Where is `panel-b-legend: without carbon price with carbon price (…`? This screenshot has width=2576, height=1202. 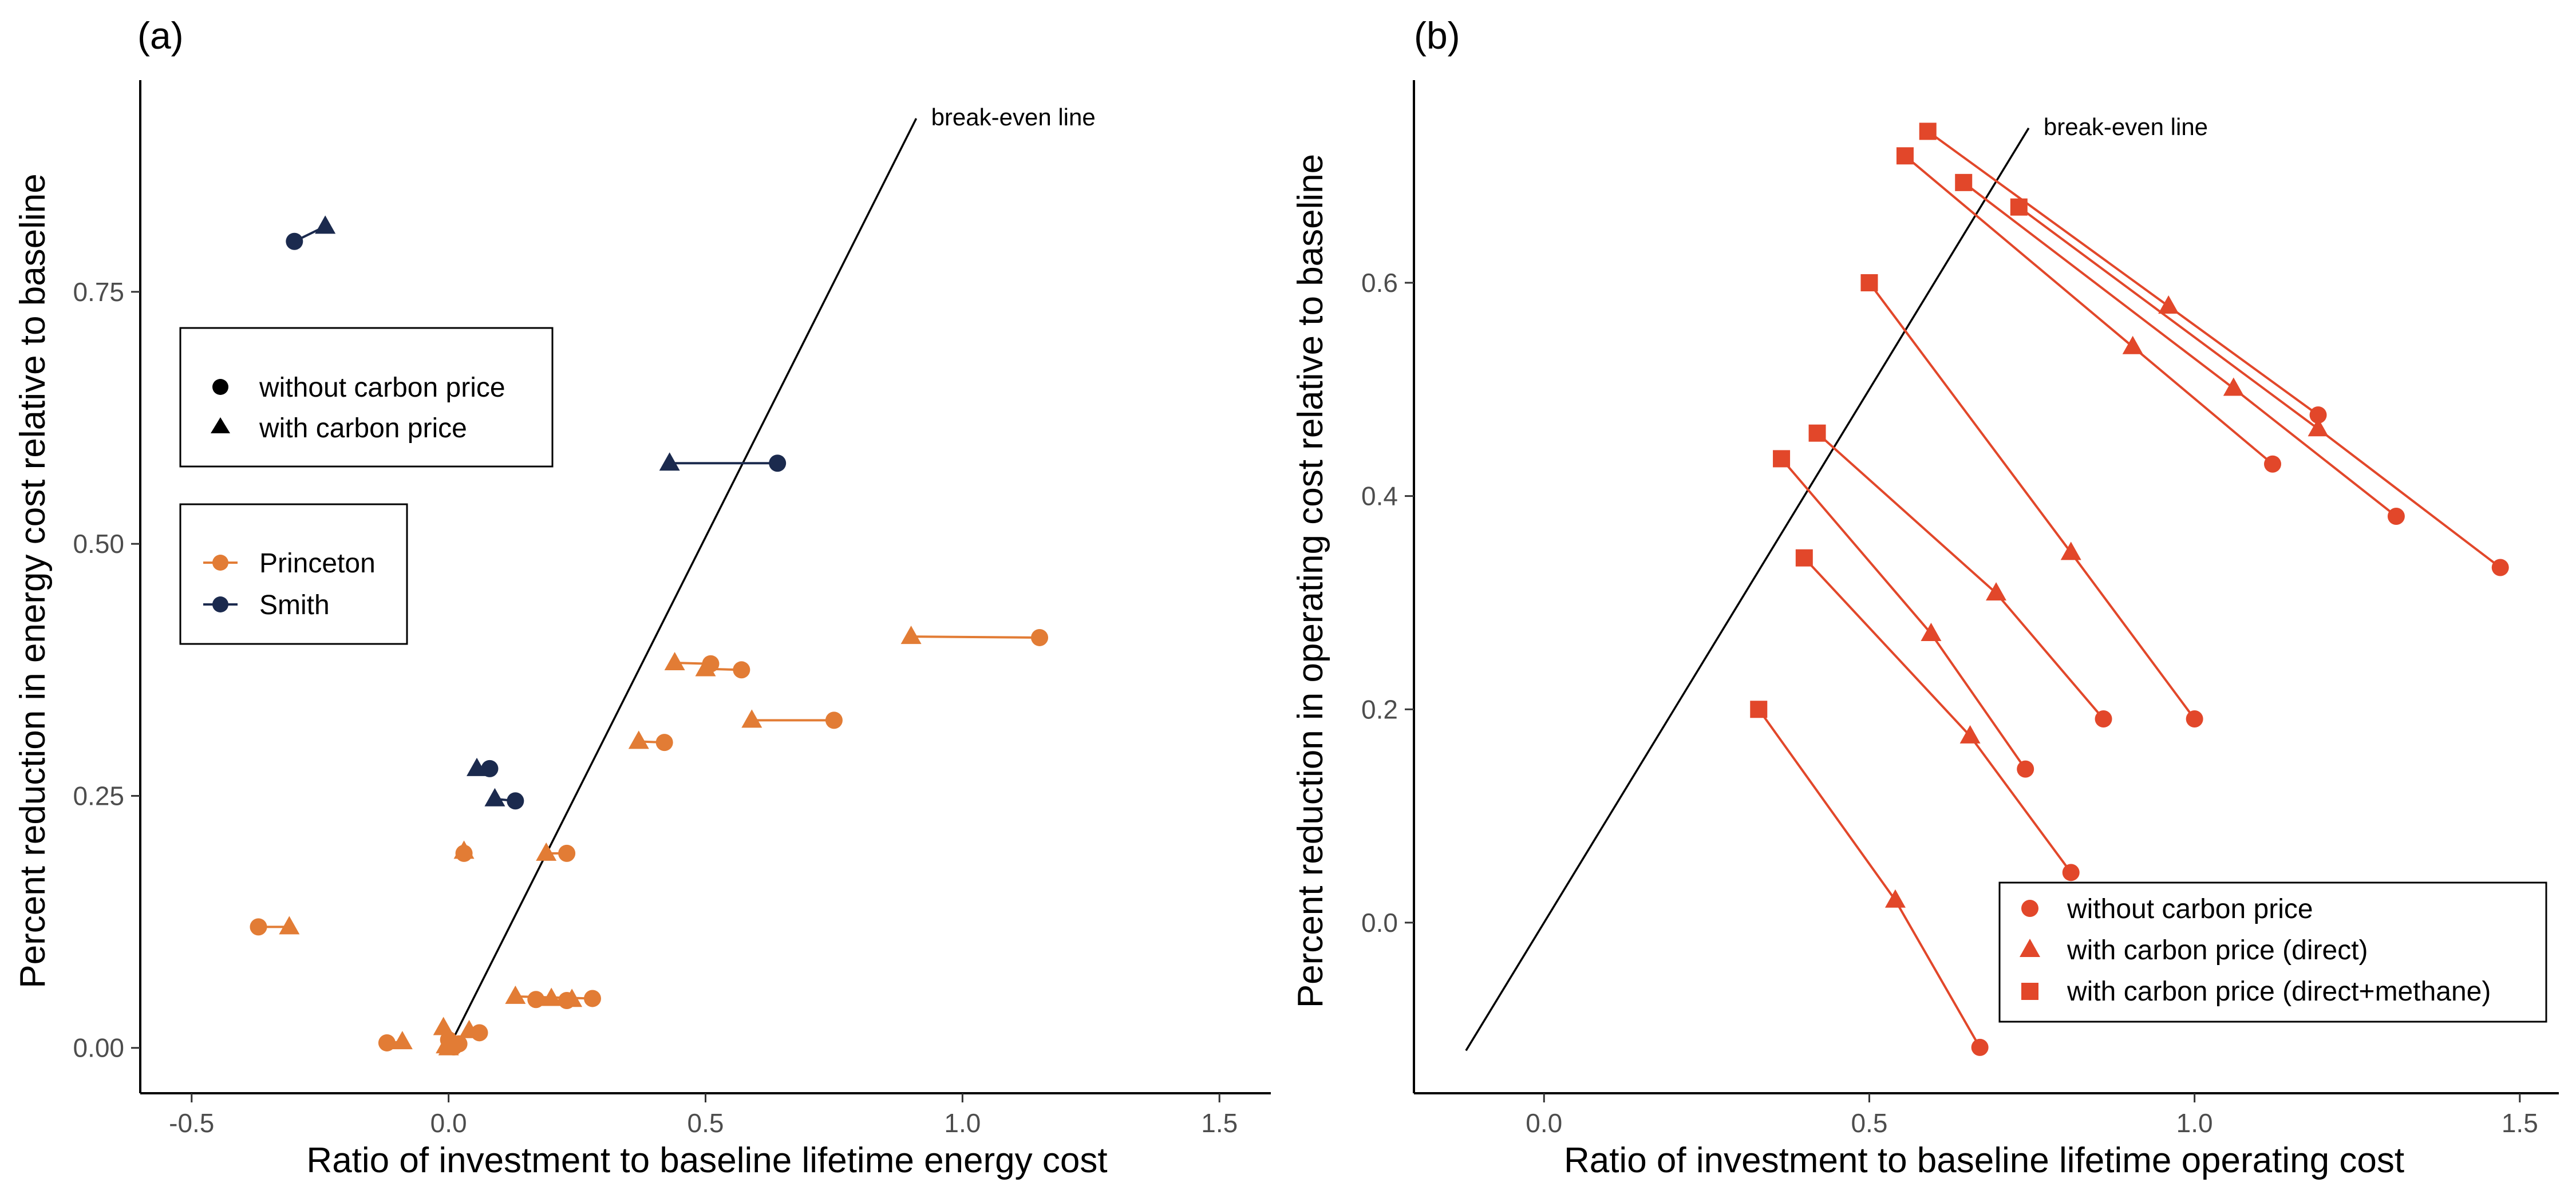
panel-b-legend: without carbon price with carbon price (… is located at coordinates (2272, 952).